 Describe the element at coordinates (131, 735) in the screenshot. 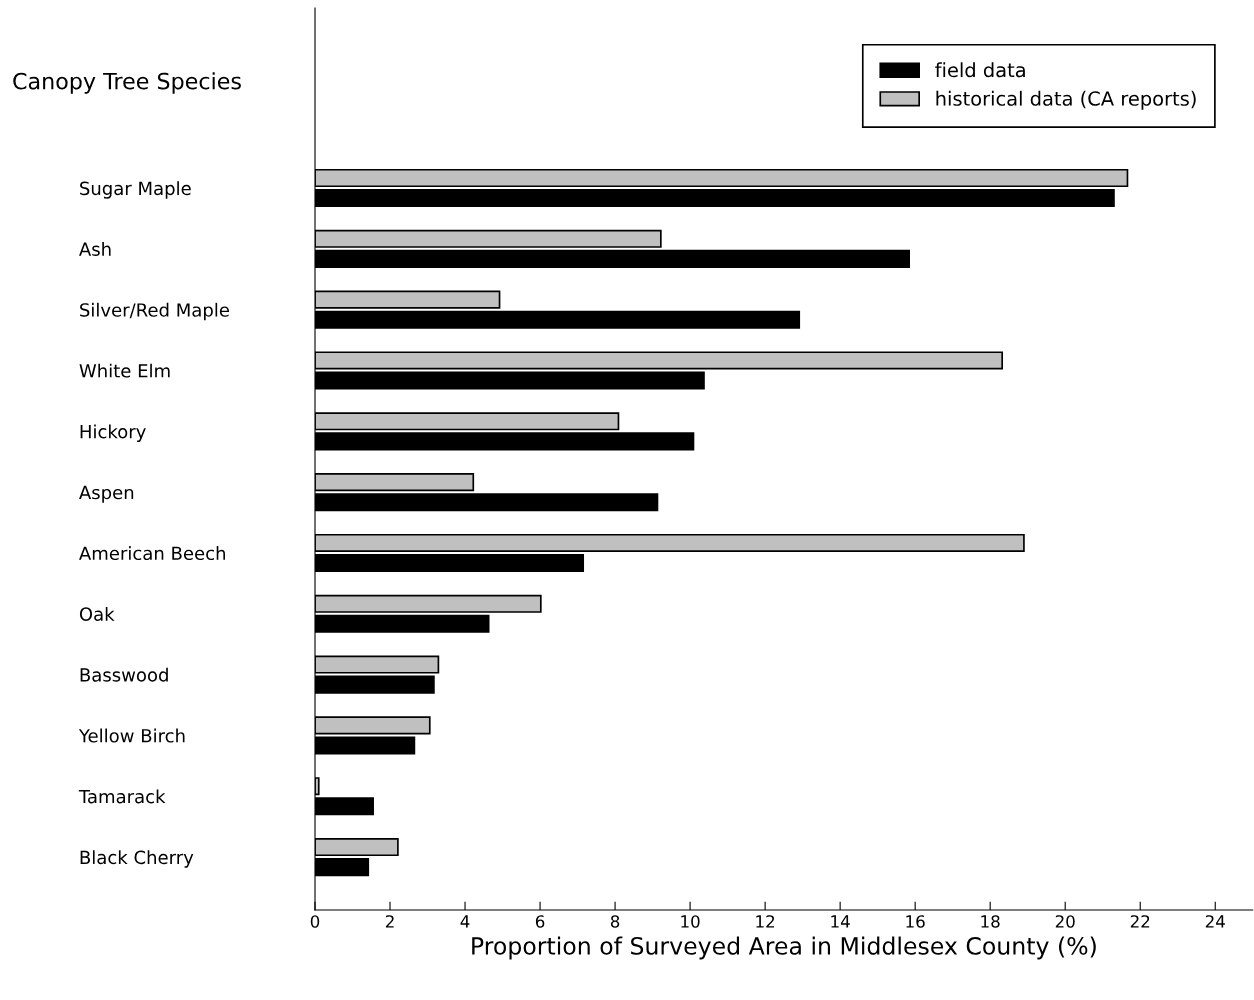

I see `y-tick-label: Yellow Birch` at that location.